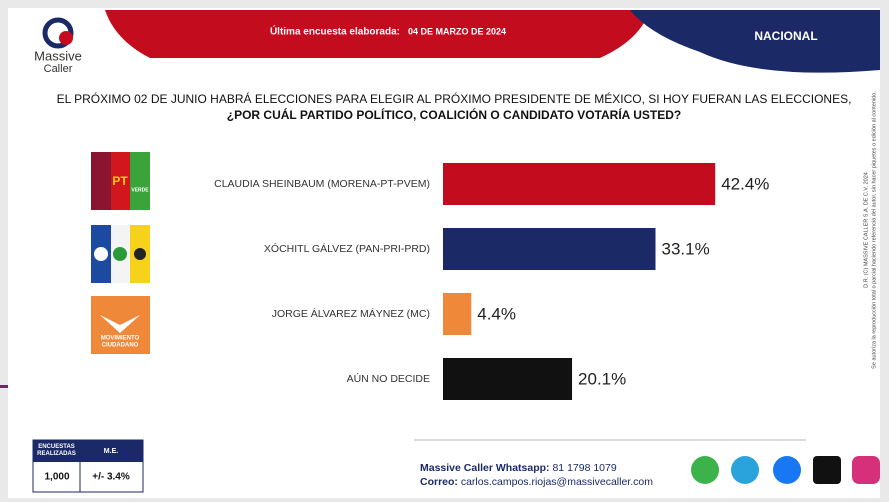  I want to click on category-label: CLAUDIA SHEINBAUM (MORENA-PT-PVEM), so click(322, 184).